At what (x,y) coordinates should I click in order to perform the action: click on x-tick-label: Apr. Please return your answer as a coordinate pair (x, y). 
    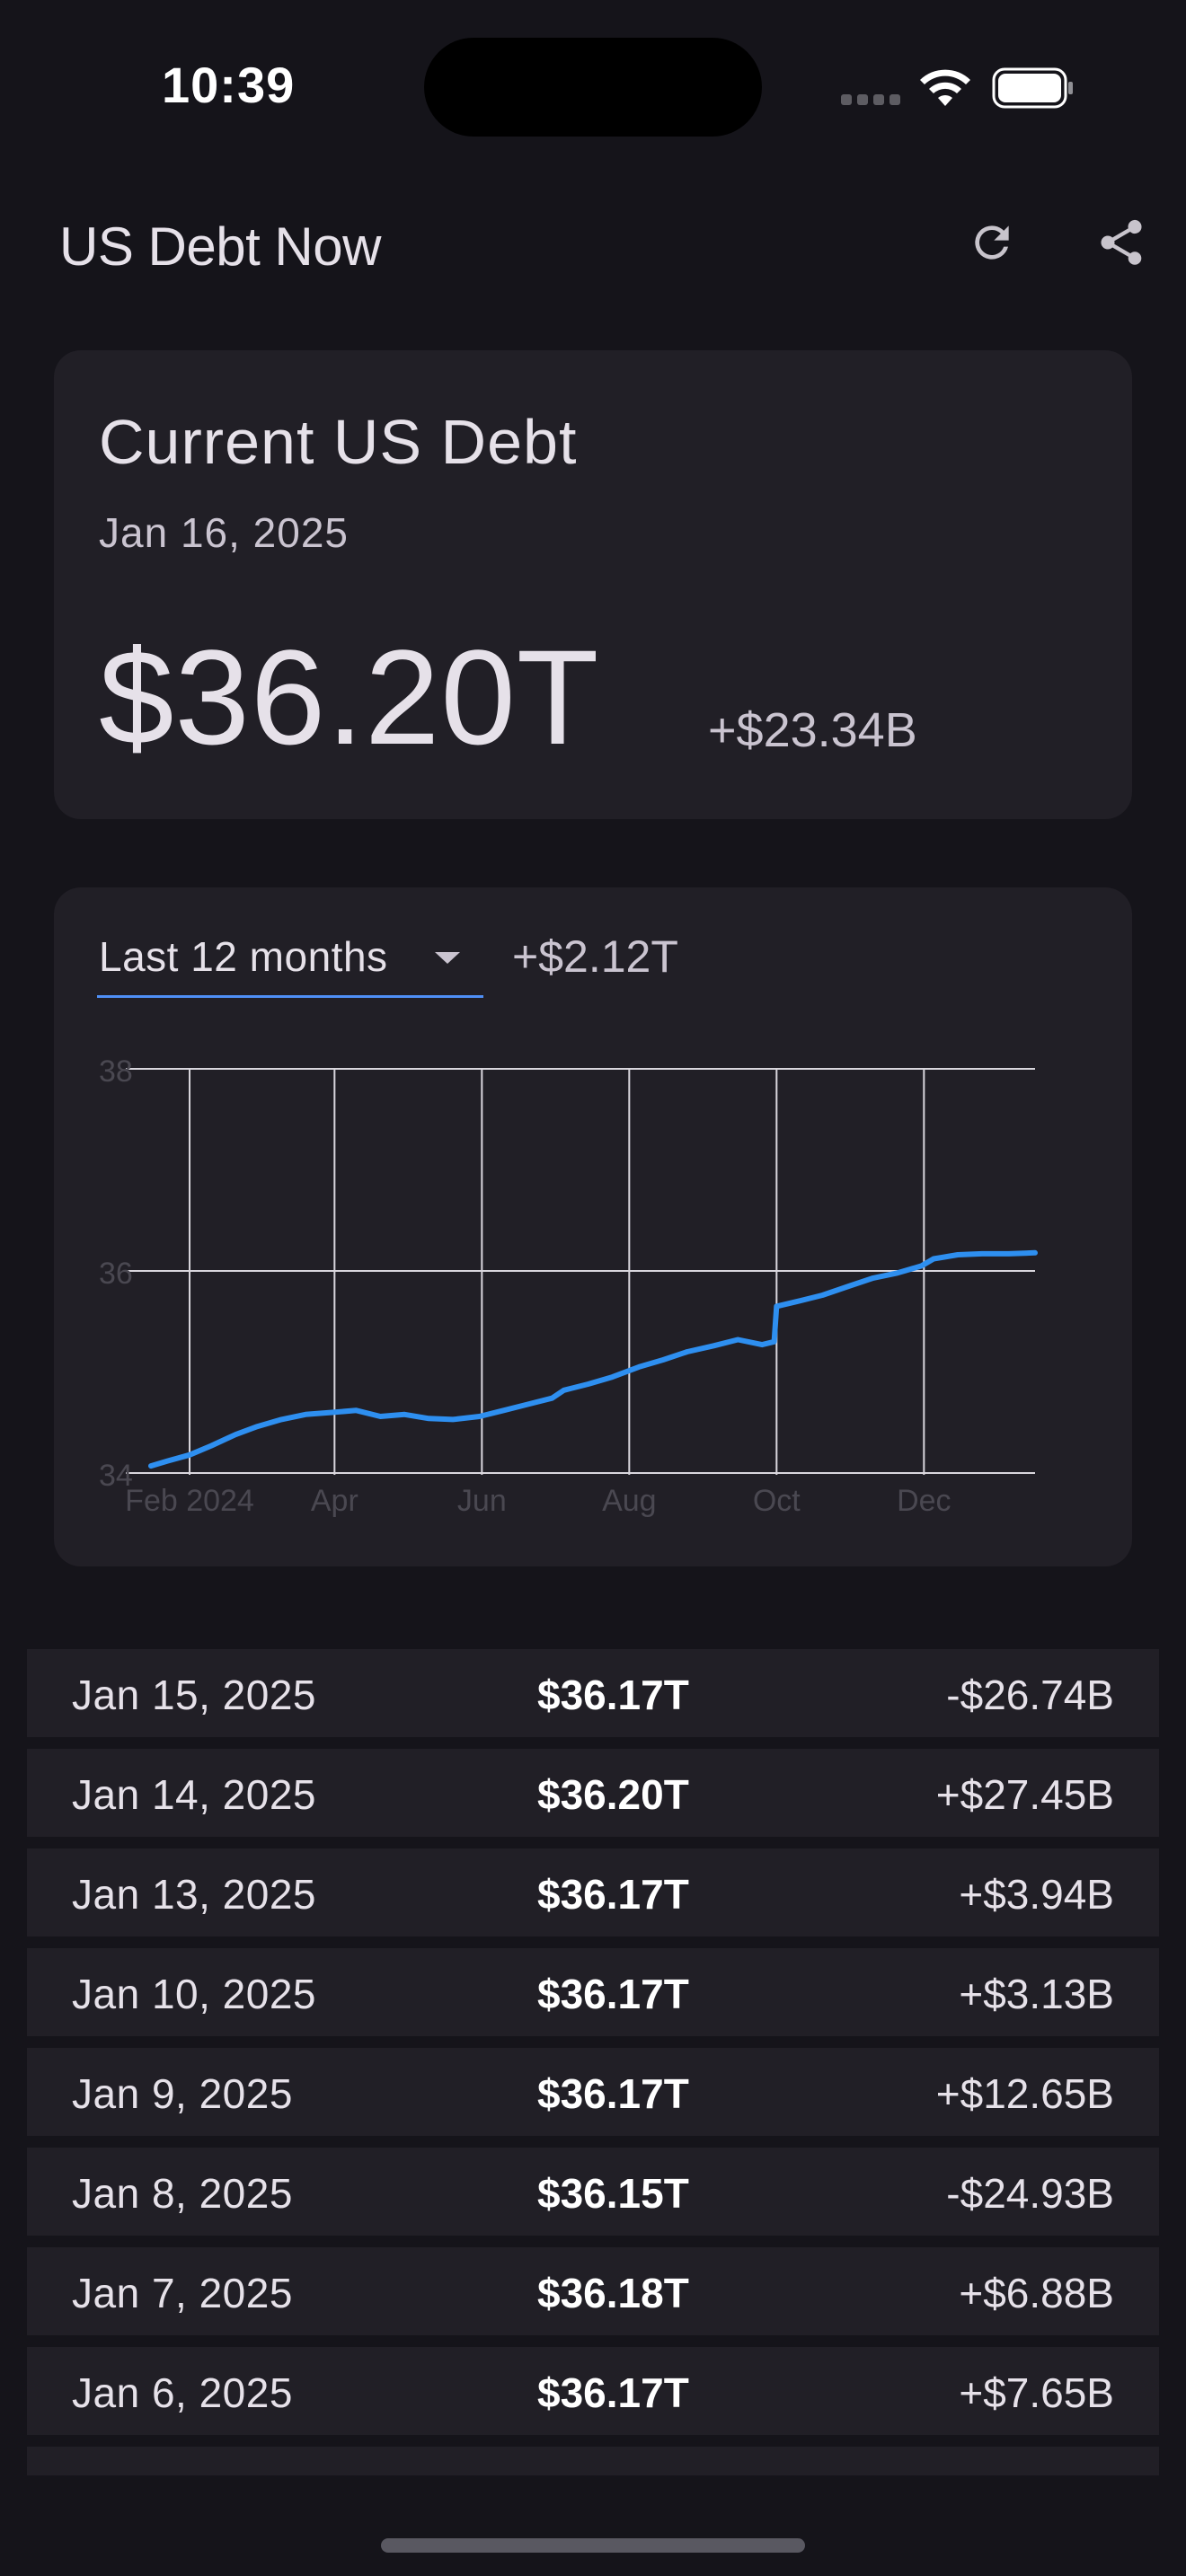
    Looking at the image, I should click on (334, 1501).